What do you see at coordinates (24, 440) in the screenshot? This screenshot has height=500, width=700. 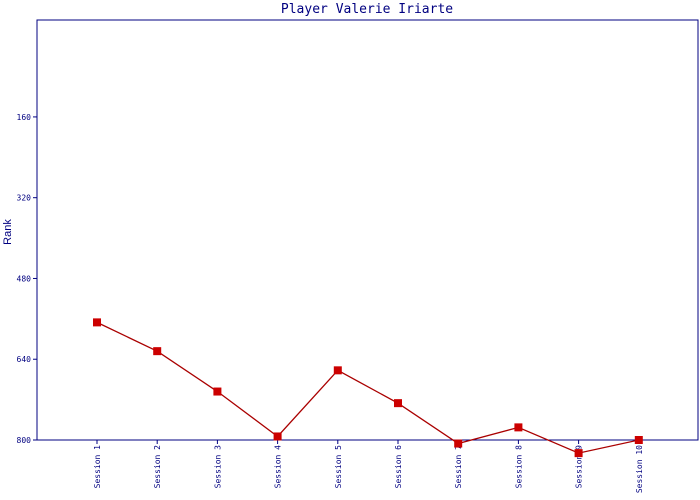 I see `y-tick-label: 800` at bounding box center [24, 440].